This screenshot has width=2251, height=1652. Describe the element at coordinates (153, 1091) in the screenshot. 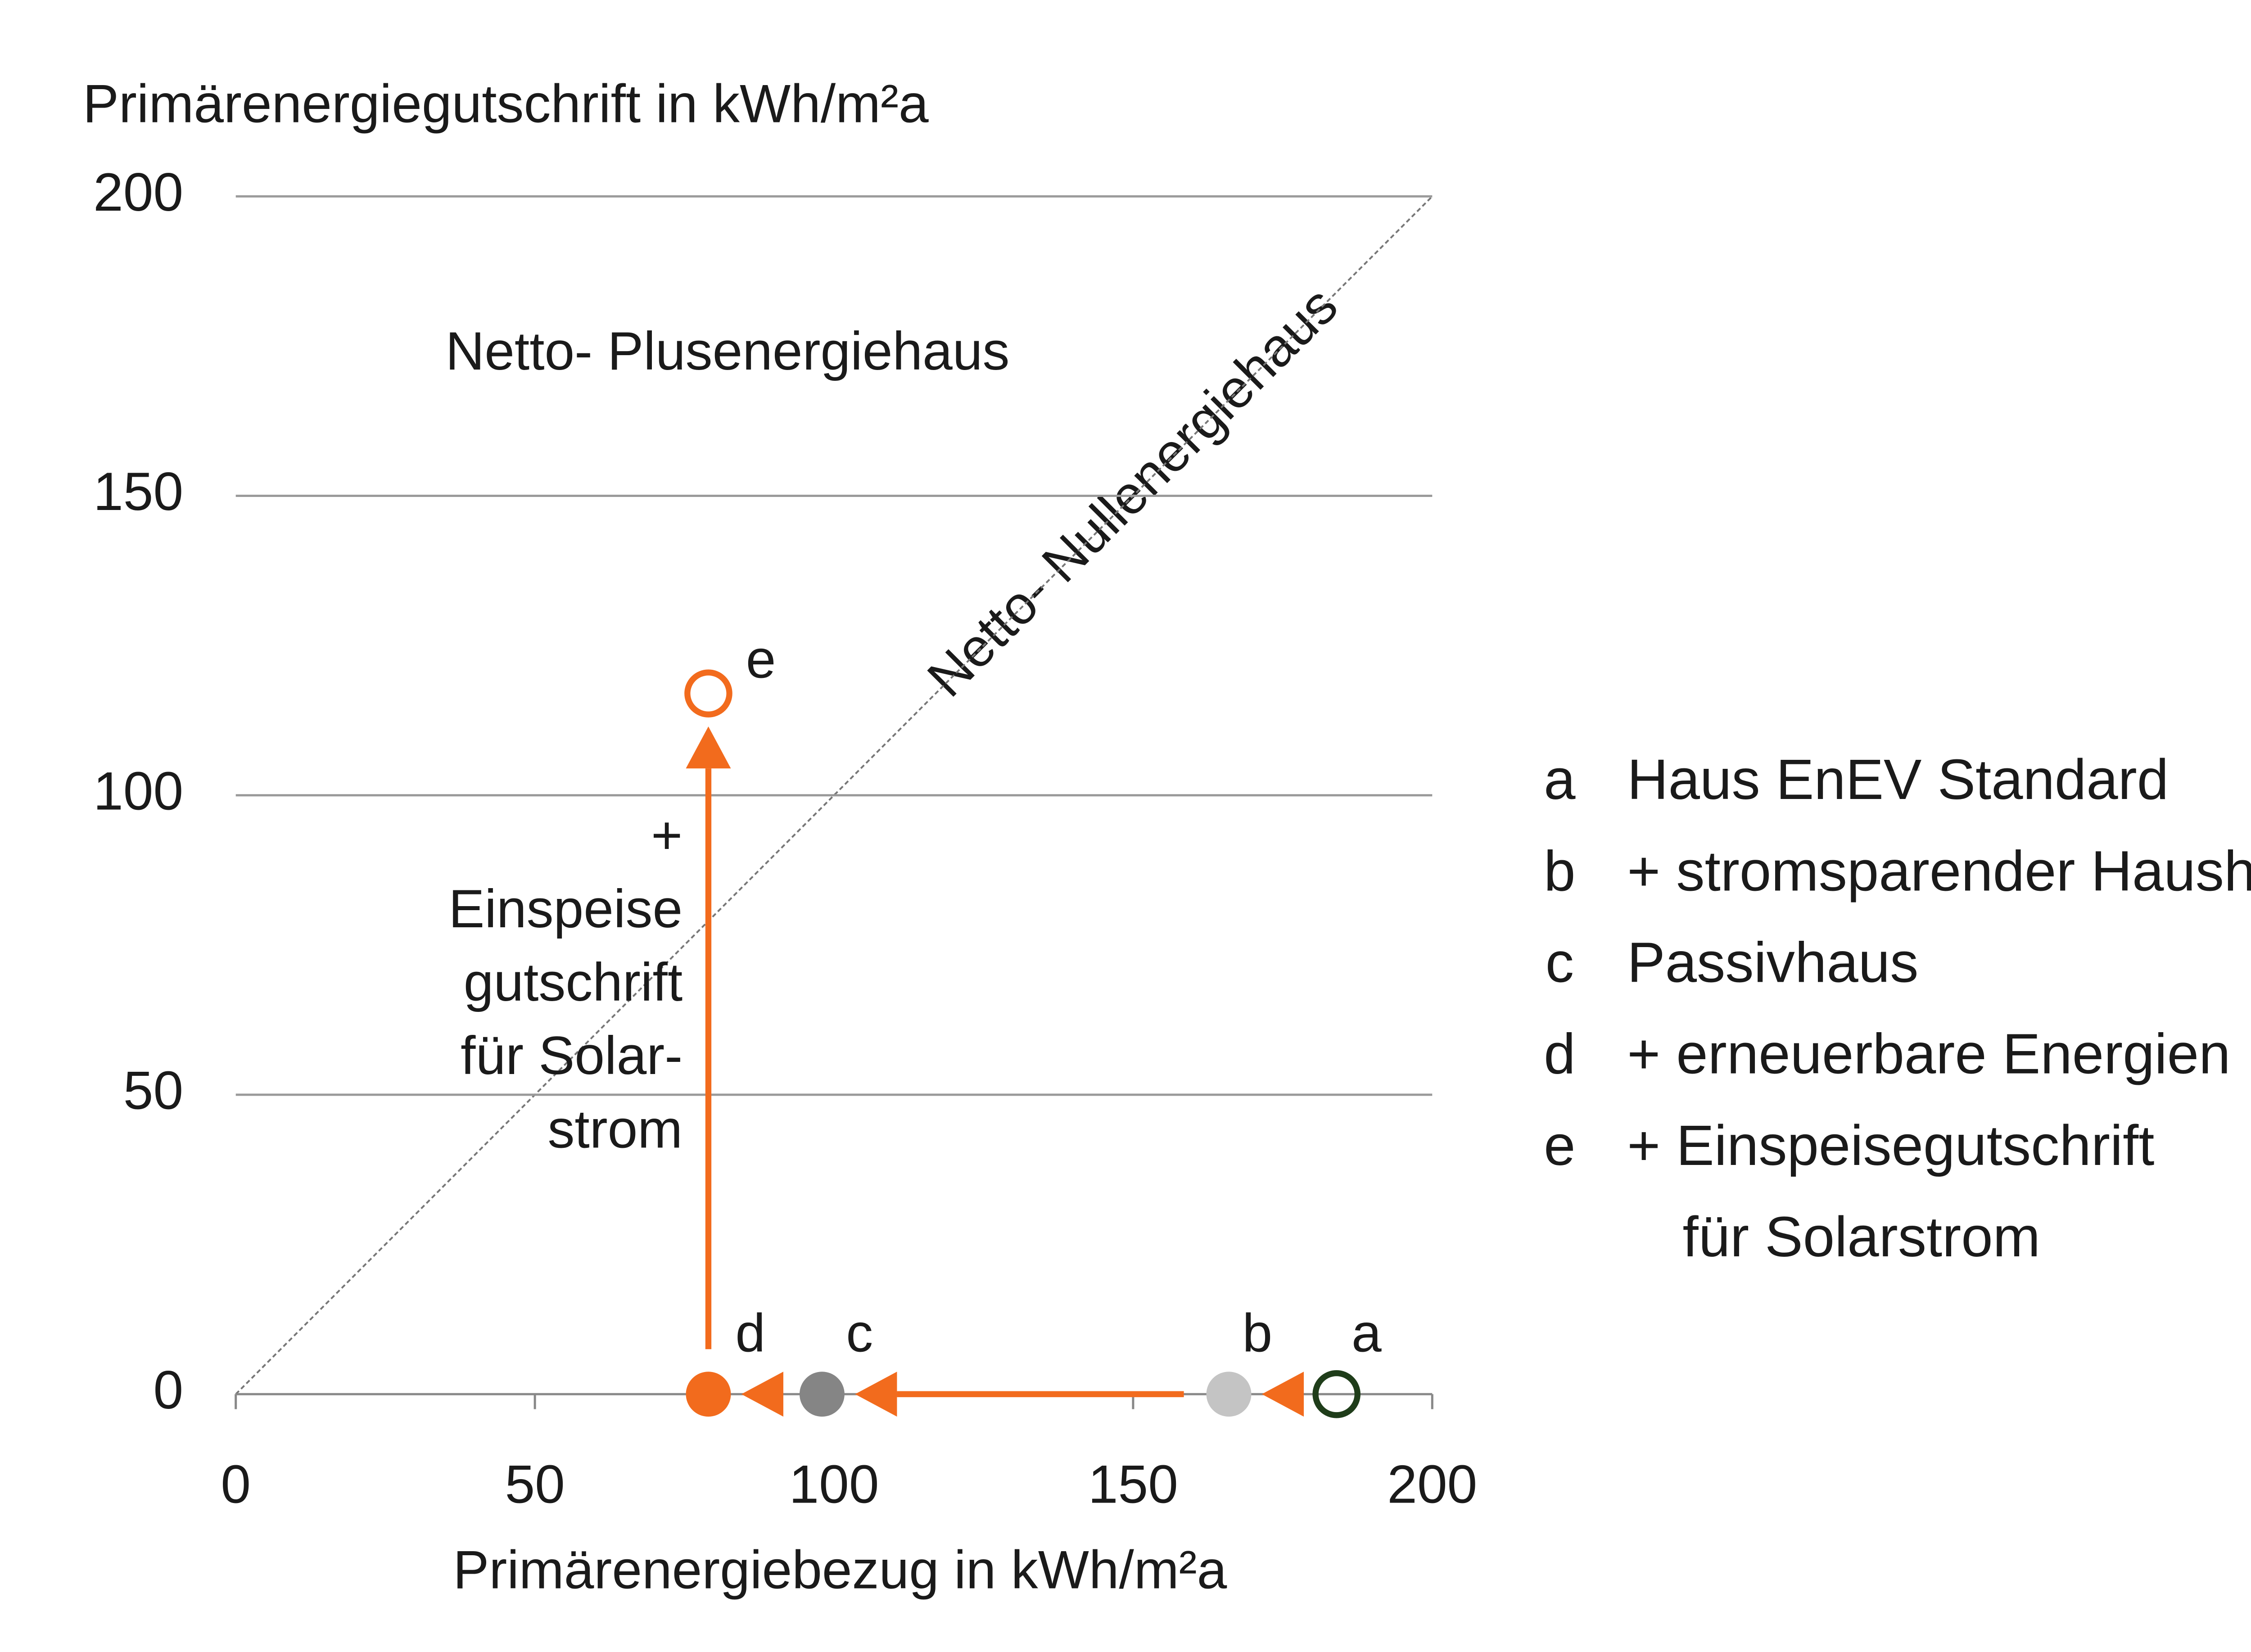

I see `y-tick-label: 50` at that location.